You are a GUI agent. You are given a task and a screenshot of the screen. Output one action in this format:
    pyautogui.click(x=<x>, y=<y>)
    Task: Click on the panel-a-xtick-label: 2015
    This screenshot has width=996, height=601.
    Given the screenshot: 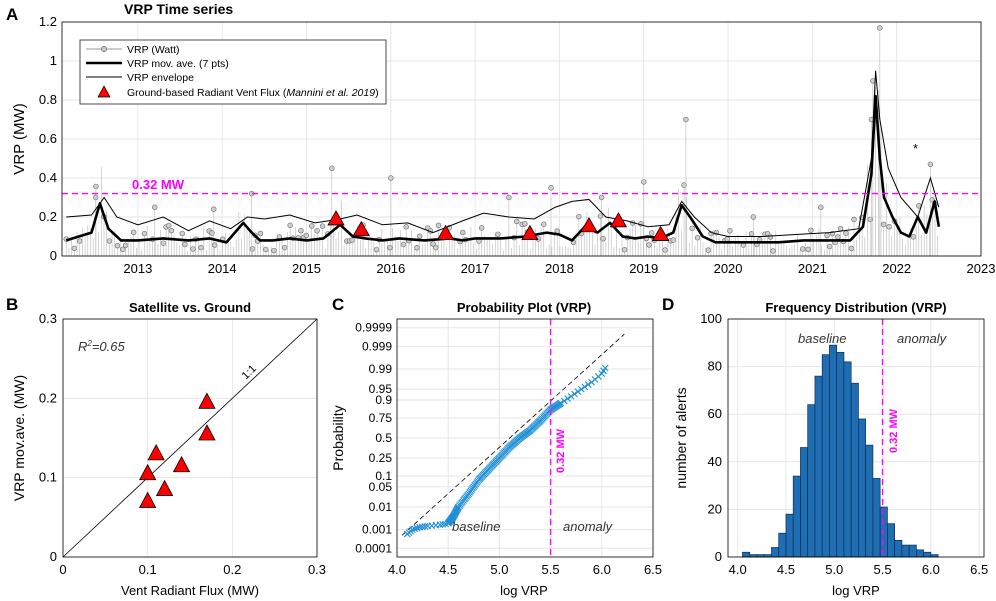 What is the action you would take?
    pyautogui.click(x=306, y=268)
    